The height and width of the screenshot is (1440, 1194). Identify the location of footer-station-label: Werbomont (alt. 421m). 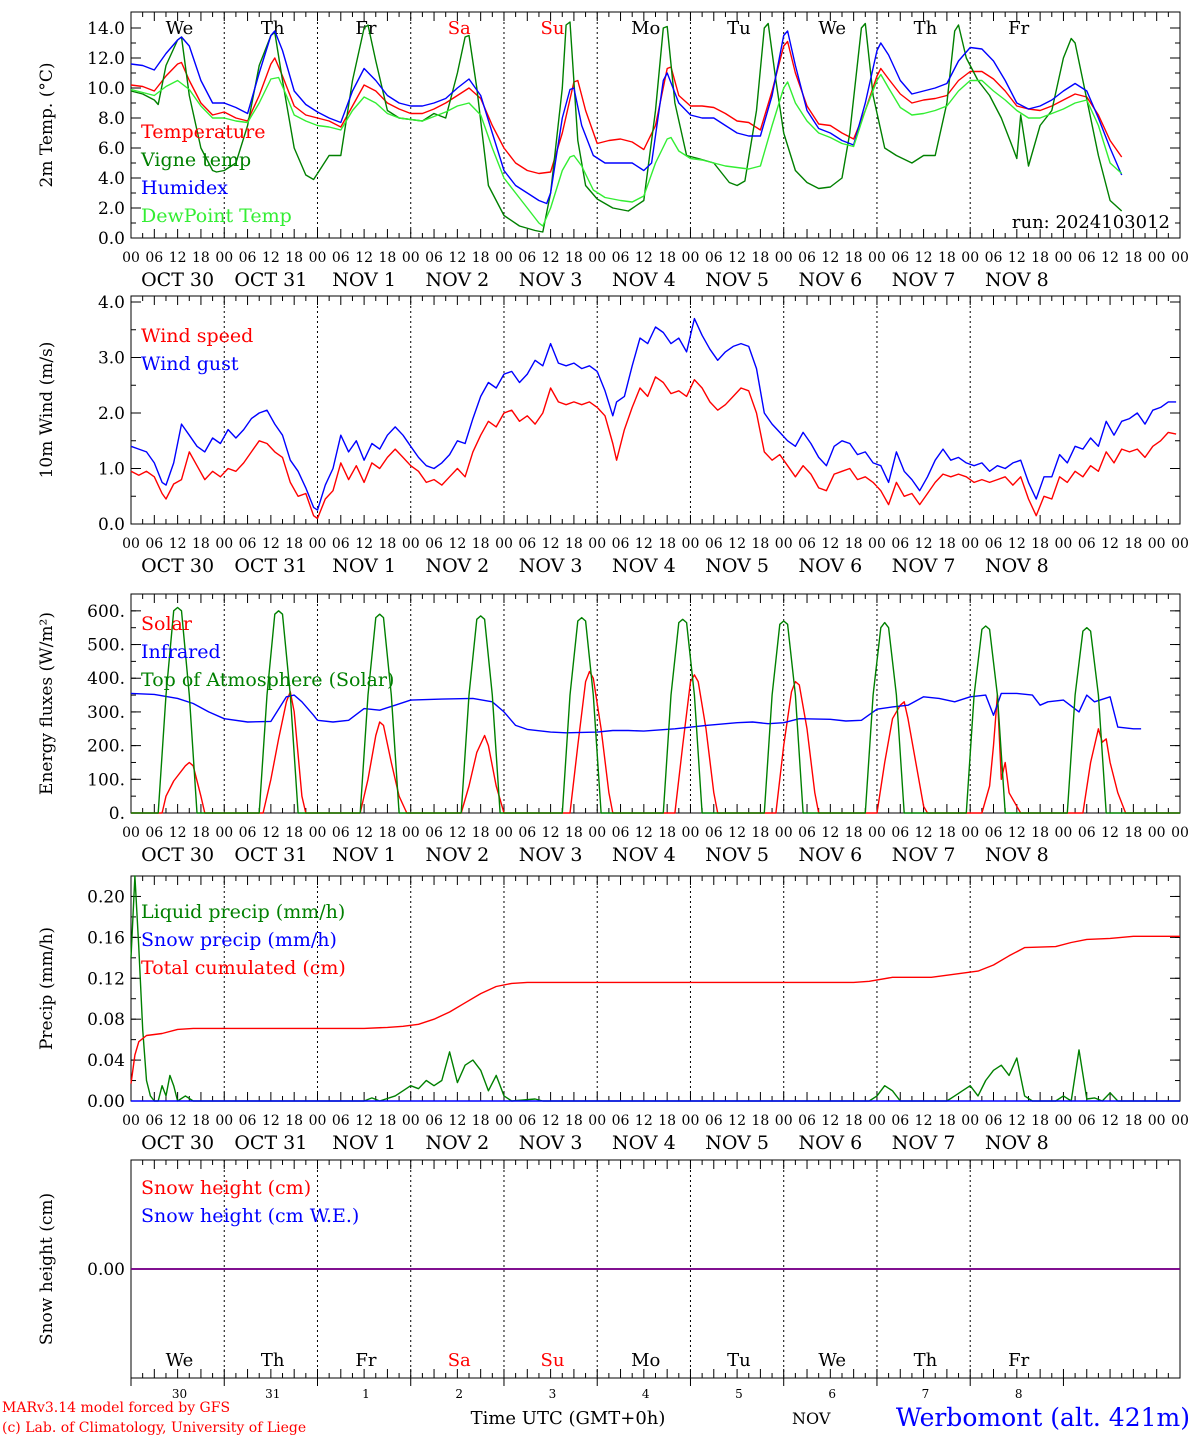
(1043, 1417).